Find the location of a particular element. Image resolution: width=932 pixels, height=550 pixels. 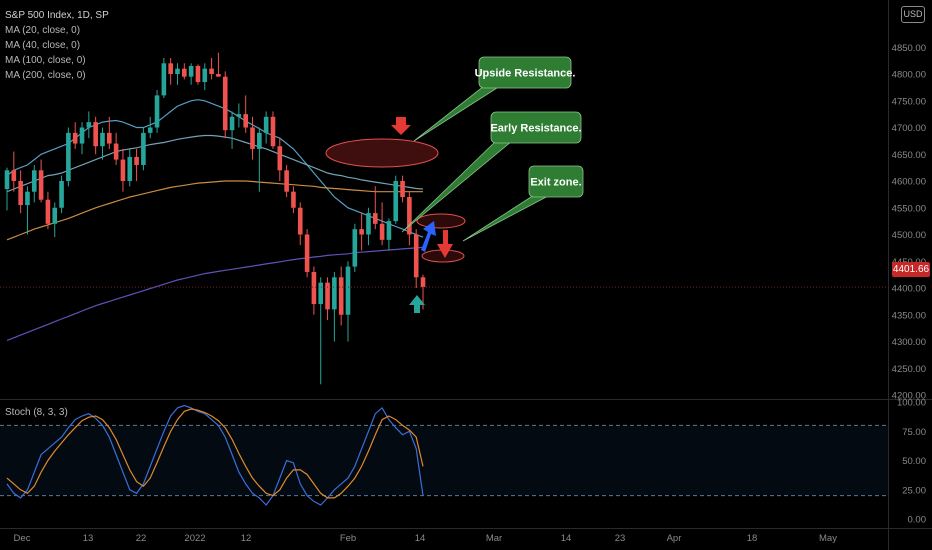

legend-ma20: MA (20, close, 0) is located at coordinates (43, 30).